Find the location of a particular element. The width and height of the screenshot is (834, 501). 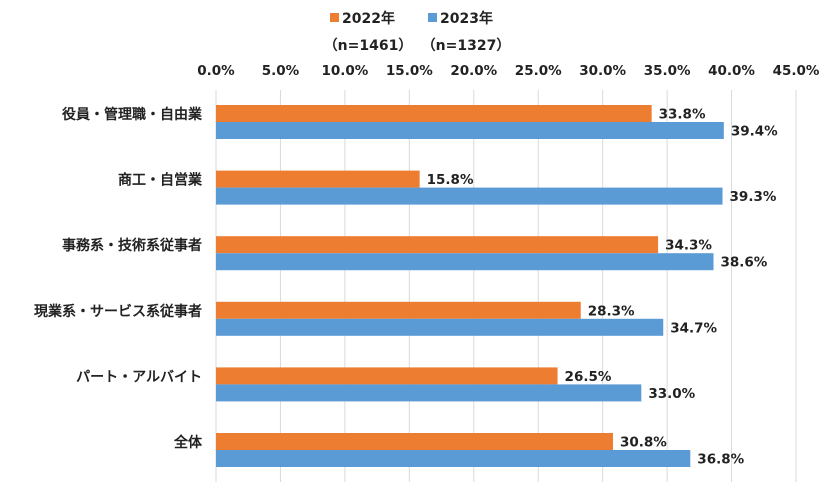

category-label: 現業系・サービス系従事者 is located at coordinates (118, 311).